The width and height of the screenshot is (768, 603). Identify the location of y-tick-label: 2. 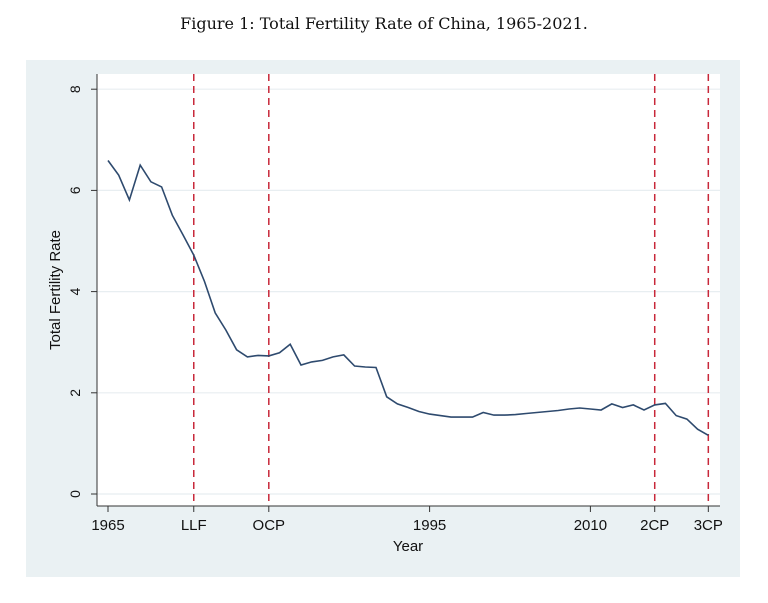
(75, 393).